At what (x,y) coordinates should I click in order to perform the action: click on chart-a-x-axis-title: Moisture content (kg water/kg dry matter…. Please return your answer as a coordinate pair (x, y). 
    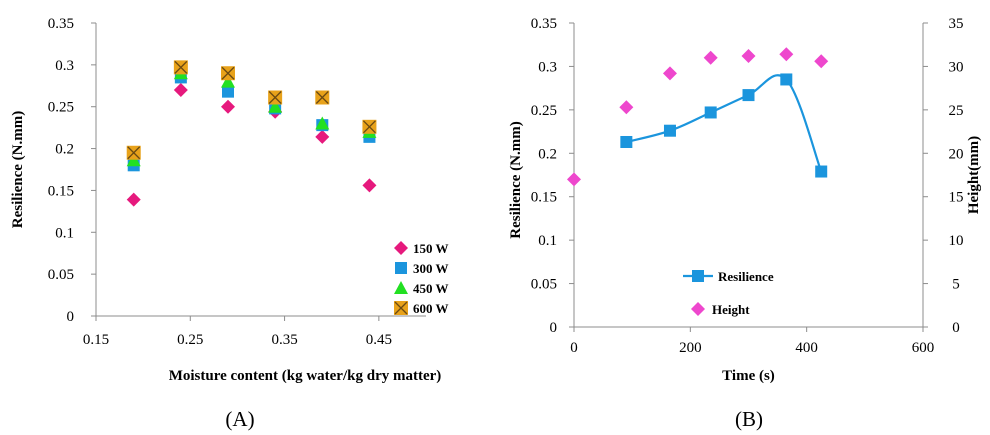
    Looking at the image, I should click on (305, 376).